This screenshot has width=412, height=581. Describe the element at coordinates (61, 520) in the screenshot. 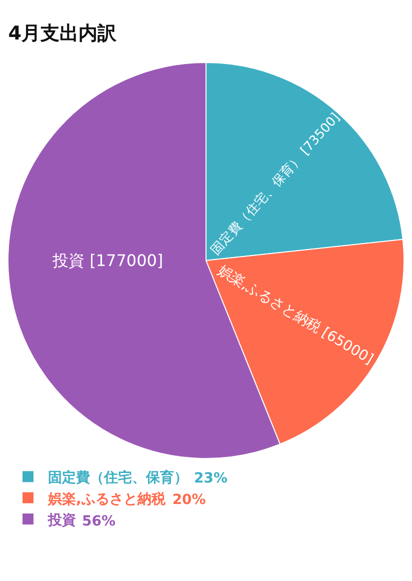

I see `legend-label: 投資` at that location.